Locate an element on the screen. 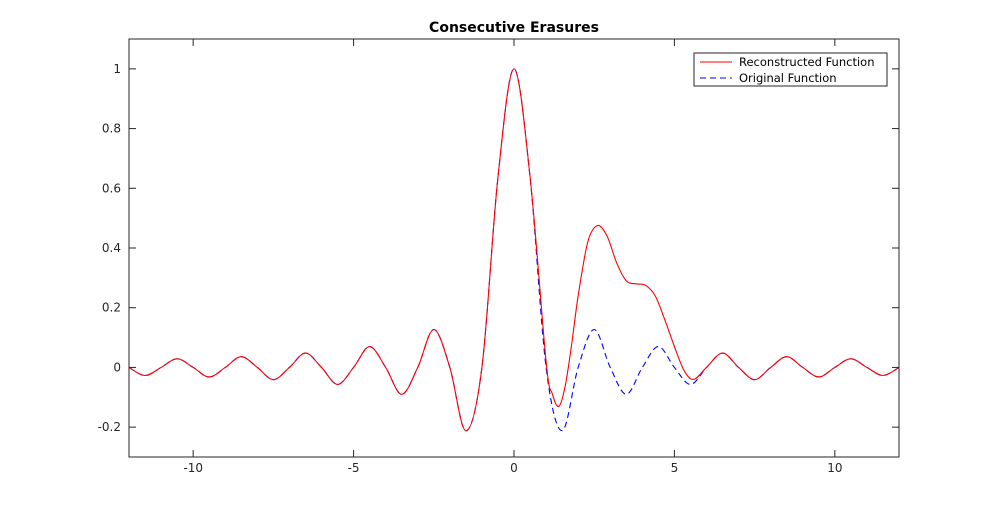 The width and height of the screenshot is (994, 514). y-tick-label: -0.2 is located at coordinates (109, 427).